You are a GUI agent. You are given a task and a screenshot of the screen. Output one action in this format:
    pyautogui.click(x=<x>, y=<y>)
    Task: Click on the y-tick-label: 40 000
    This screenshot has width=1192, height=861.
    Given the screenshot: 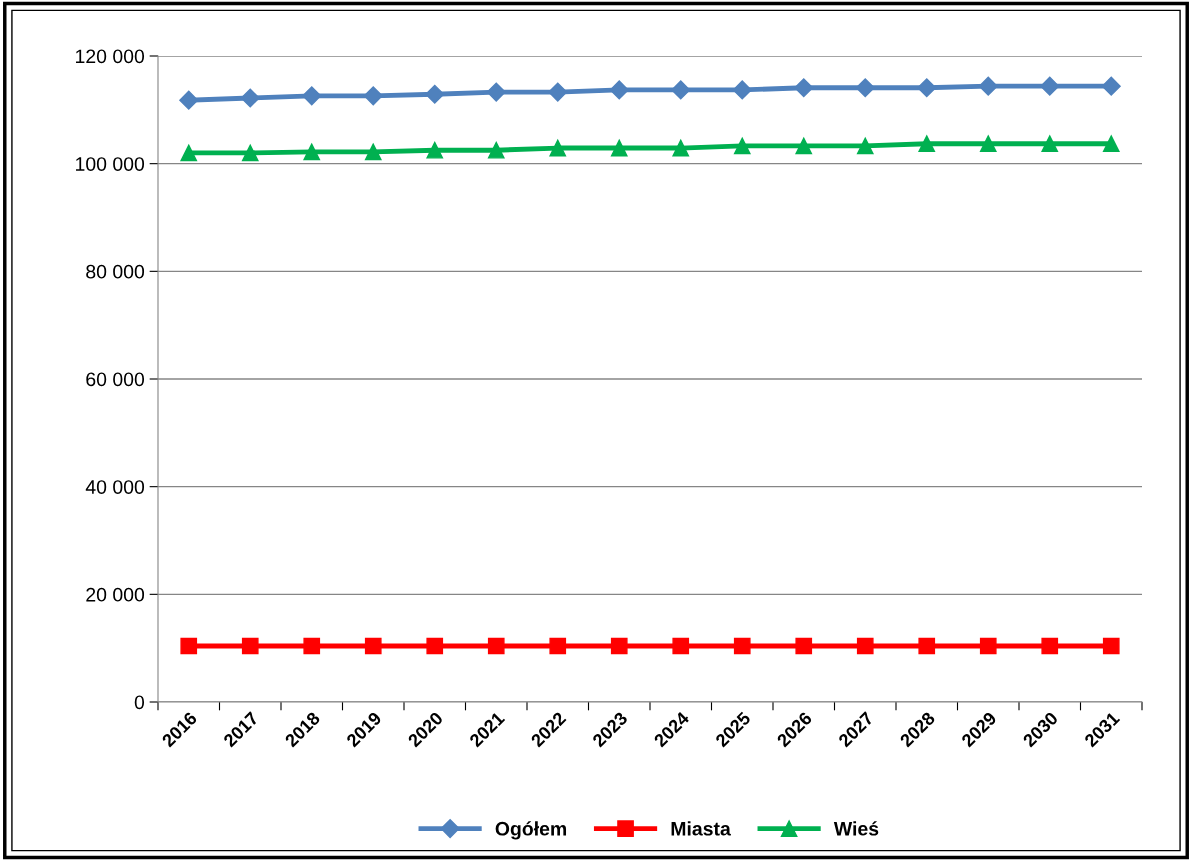 What is the action you would take?
    pyautogui.click(x=115, y=487)
    